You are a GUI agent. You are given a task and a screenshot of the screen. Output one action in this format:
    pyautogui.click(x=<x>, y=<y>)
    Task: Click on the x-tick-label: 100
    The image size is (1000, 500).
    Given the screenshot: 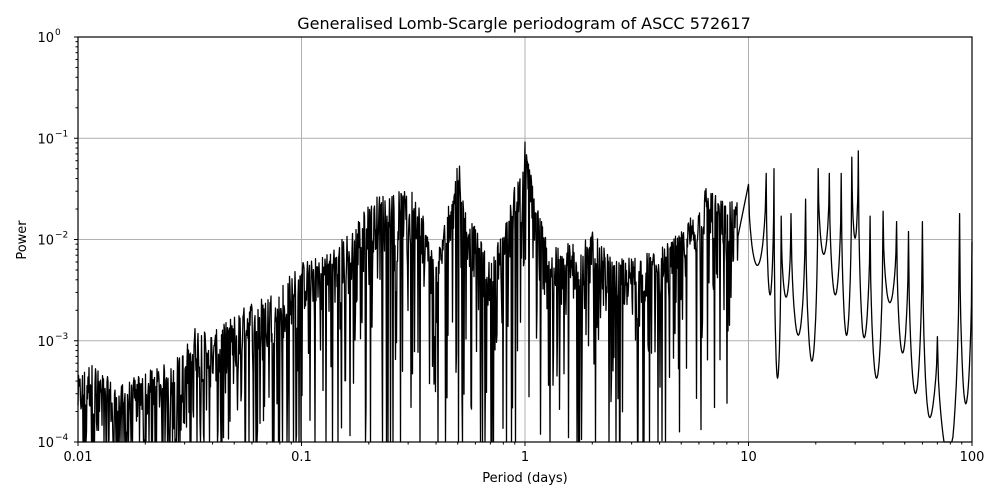 What is the action you would take?
    pyautogui.click(x=972, y=457)
    